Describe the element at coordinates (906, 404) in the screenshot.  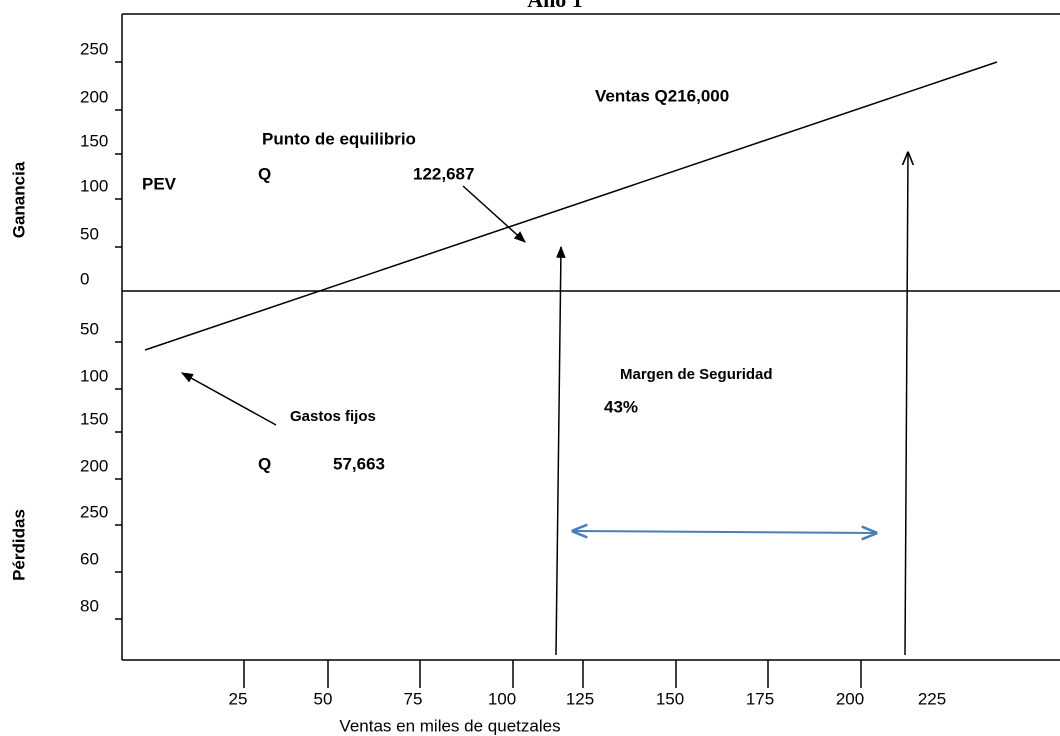
I see `sales-vertical-arrow` at that location.